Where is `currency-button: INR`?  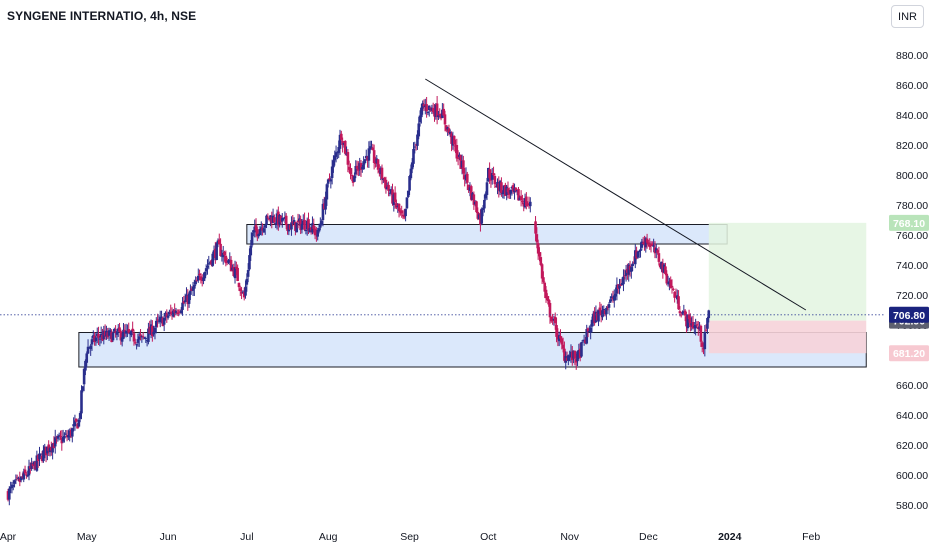
currency-button: INR is located at coordinates (907, 16).